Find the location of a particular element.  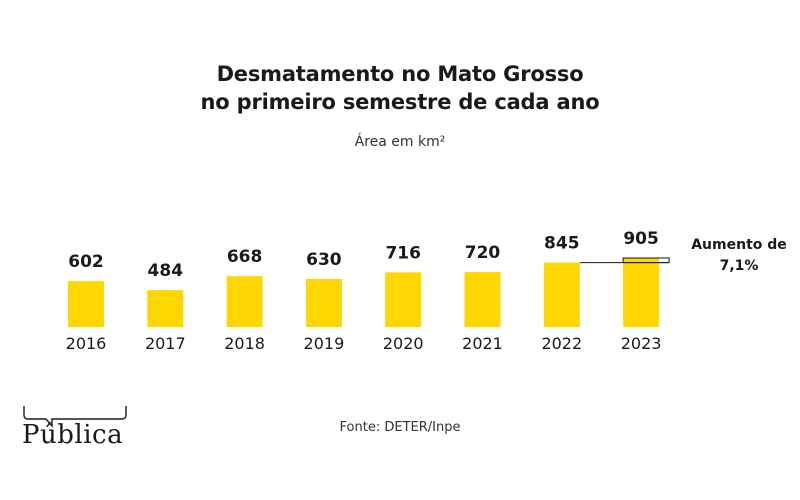

bar-2016 is located at coordinates (86, 304).